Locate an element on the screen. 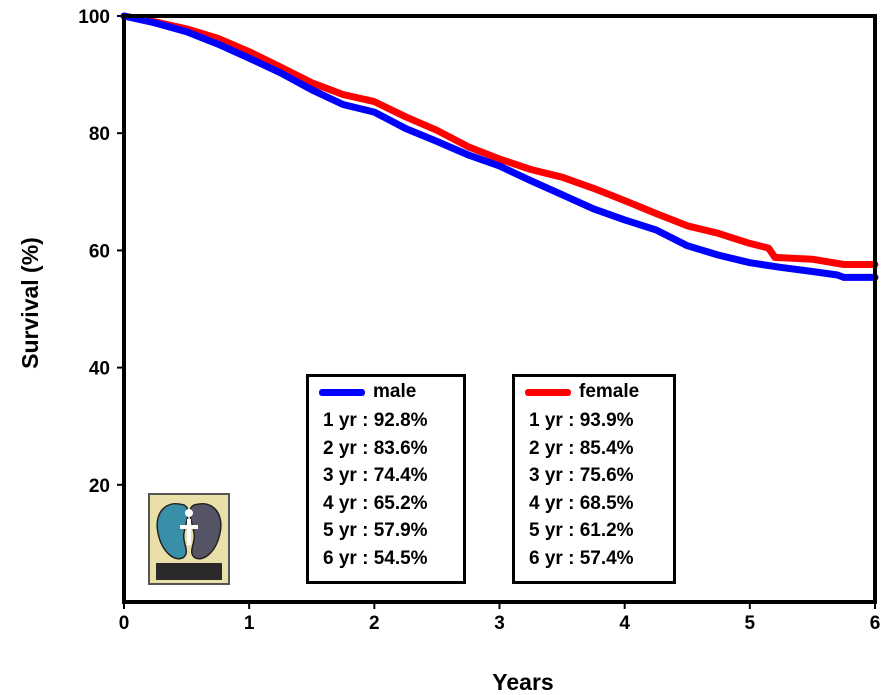 This screenshot has width=882, height=695. x-tick-label: 5 is located at coordinates (750, 623).